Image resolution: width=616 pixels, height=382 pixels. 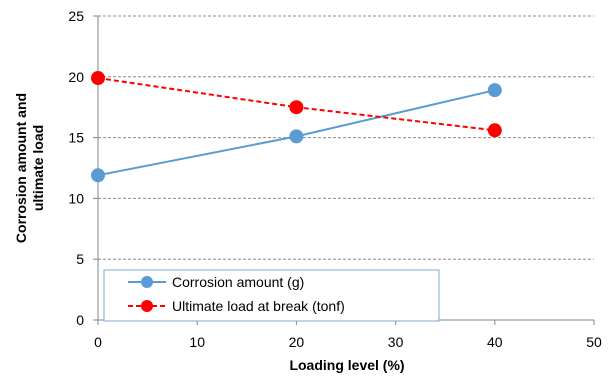 I want to click on legend-entry-corrosion: Corrosion amount (g), so click(x=216, y=282).